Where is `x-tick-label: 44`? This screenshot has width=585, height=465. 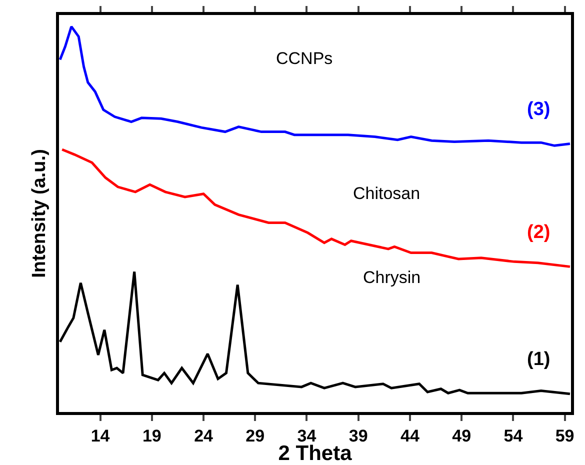 x-tick-label: 44 is located at coordinates (410, 436).